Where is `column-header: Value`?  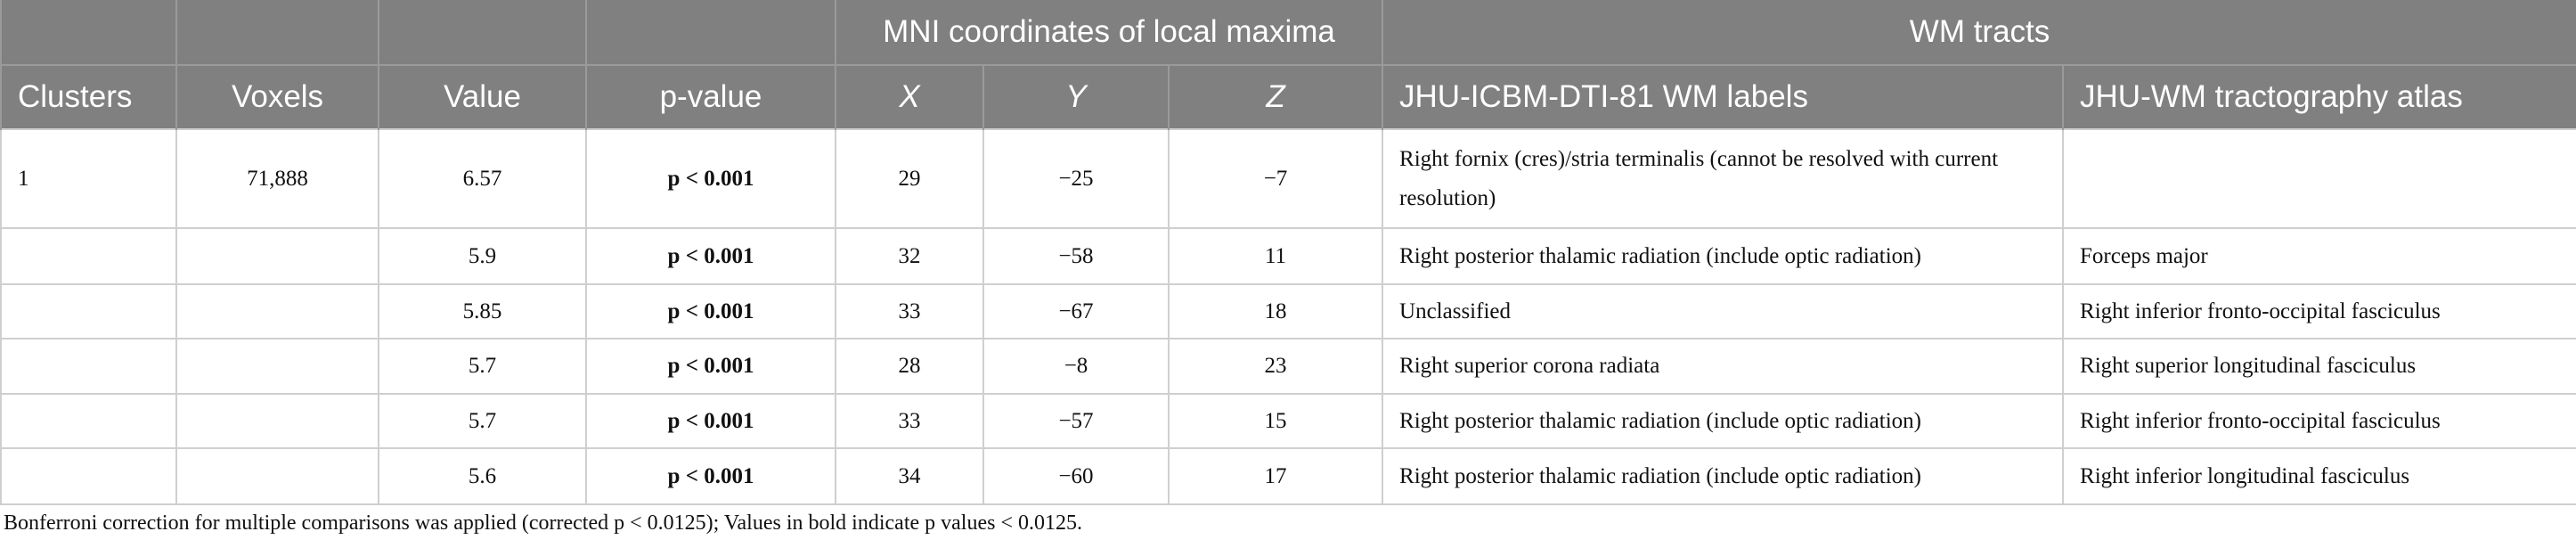 column-header: Value is located at coordinates (482, 97).